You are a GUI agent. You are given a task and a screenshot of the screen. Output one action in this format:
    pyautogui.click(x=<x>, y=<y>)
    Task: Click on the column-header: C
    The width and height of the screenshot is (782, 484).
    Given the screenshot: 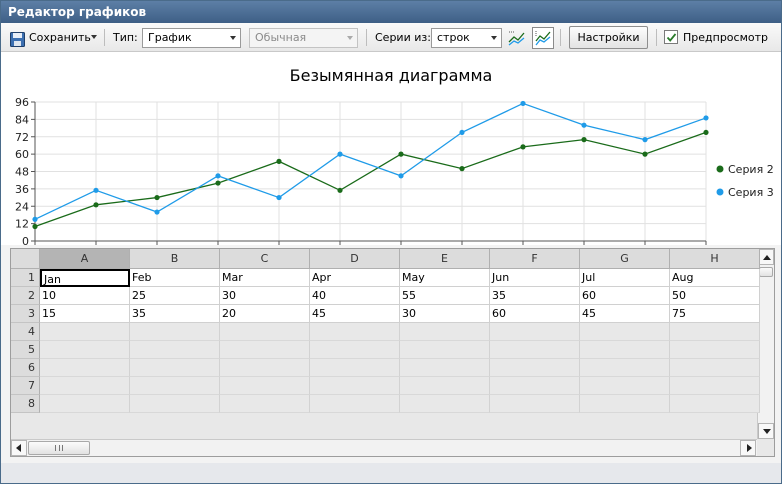 What is the action you would take?
    pyautogui.click(x=265, y=259)
    